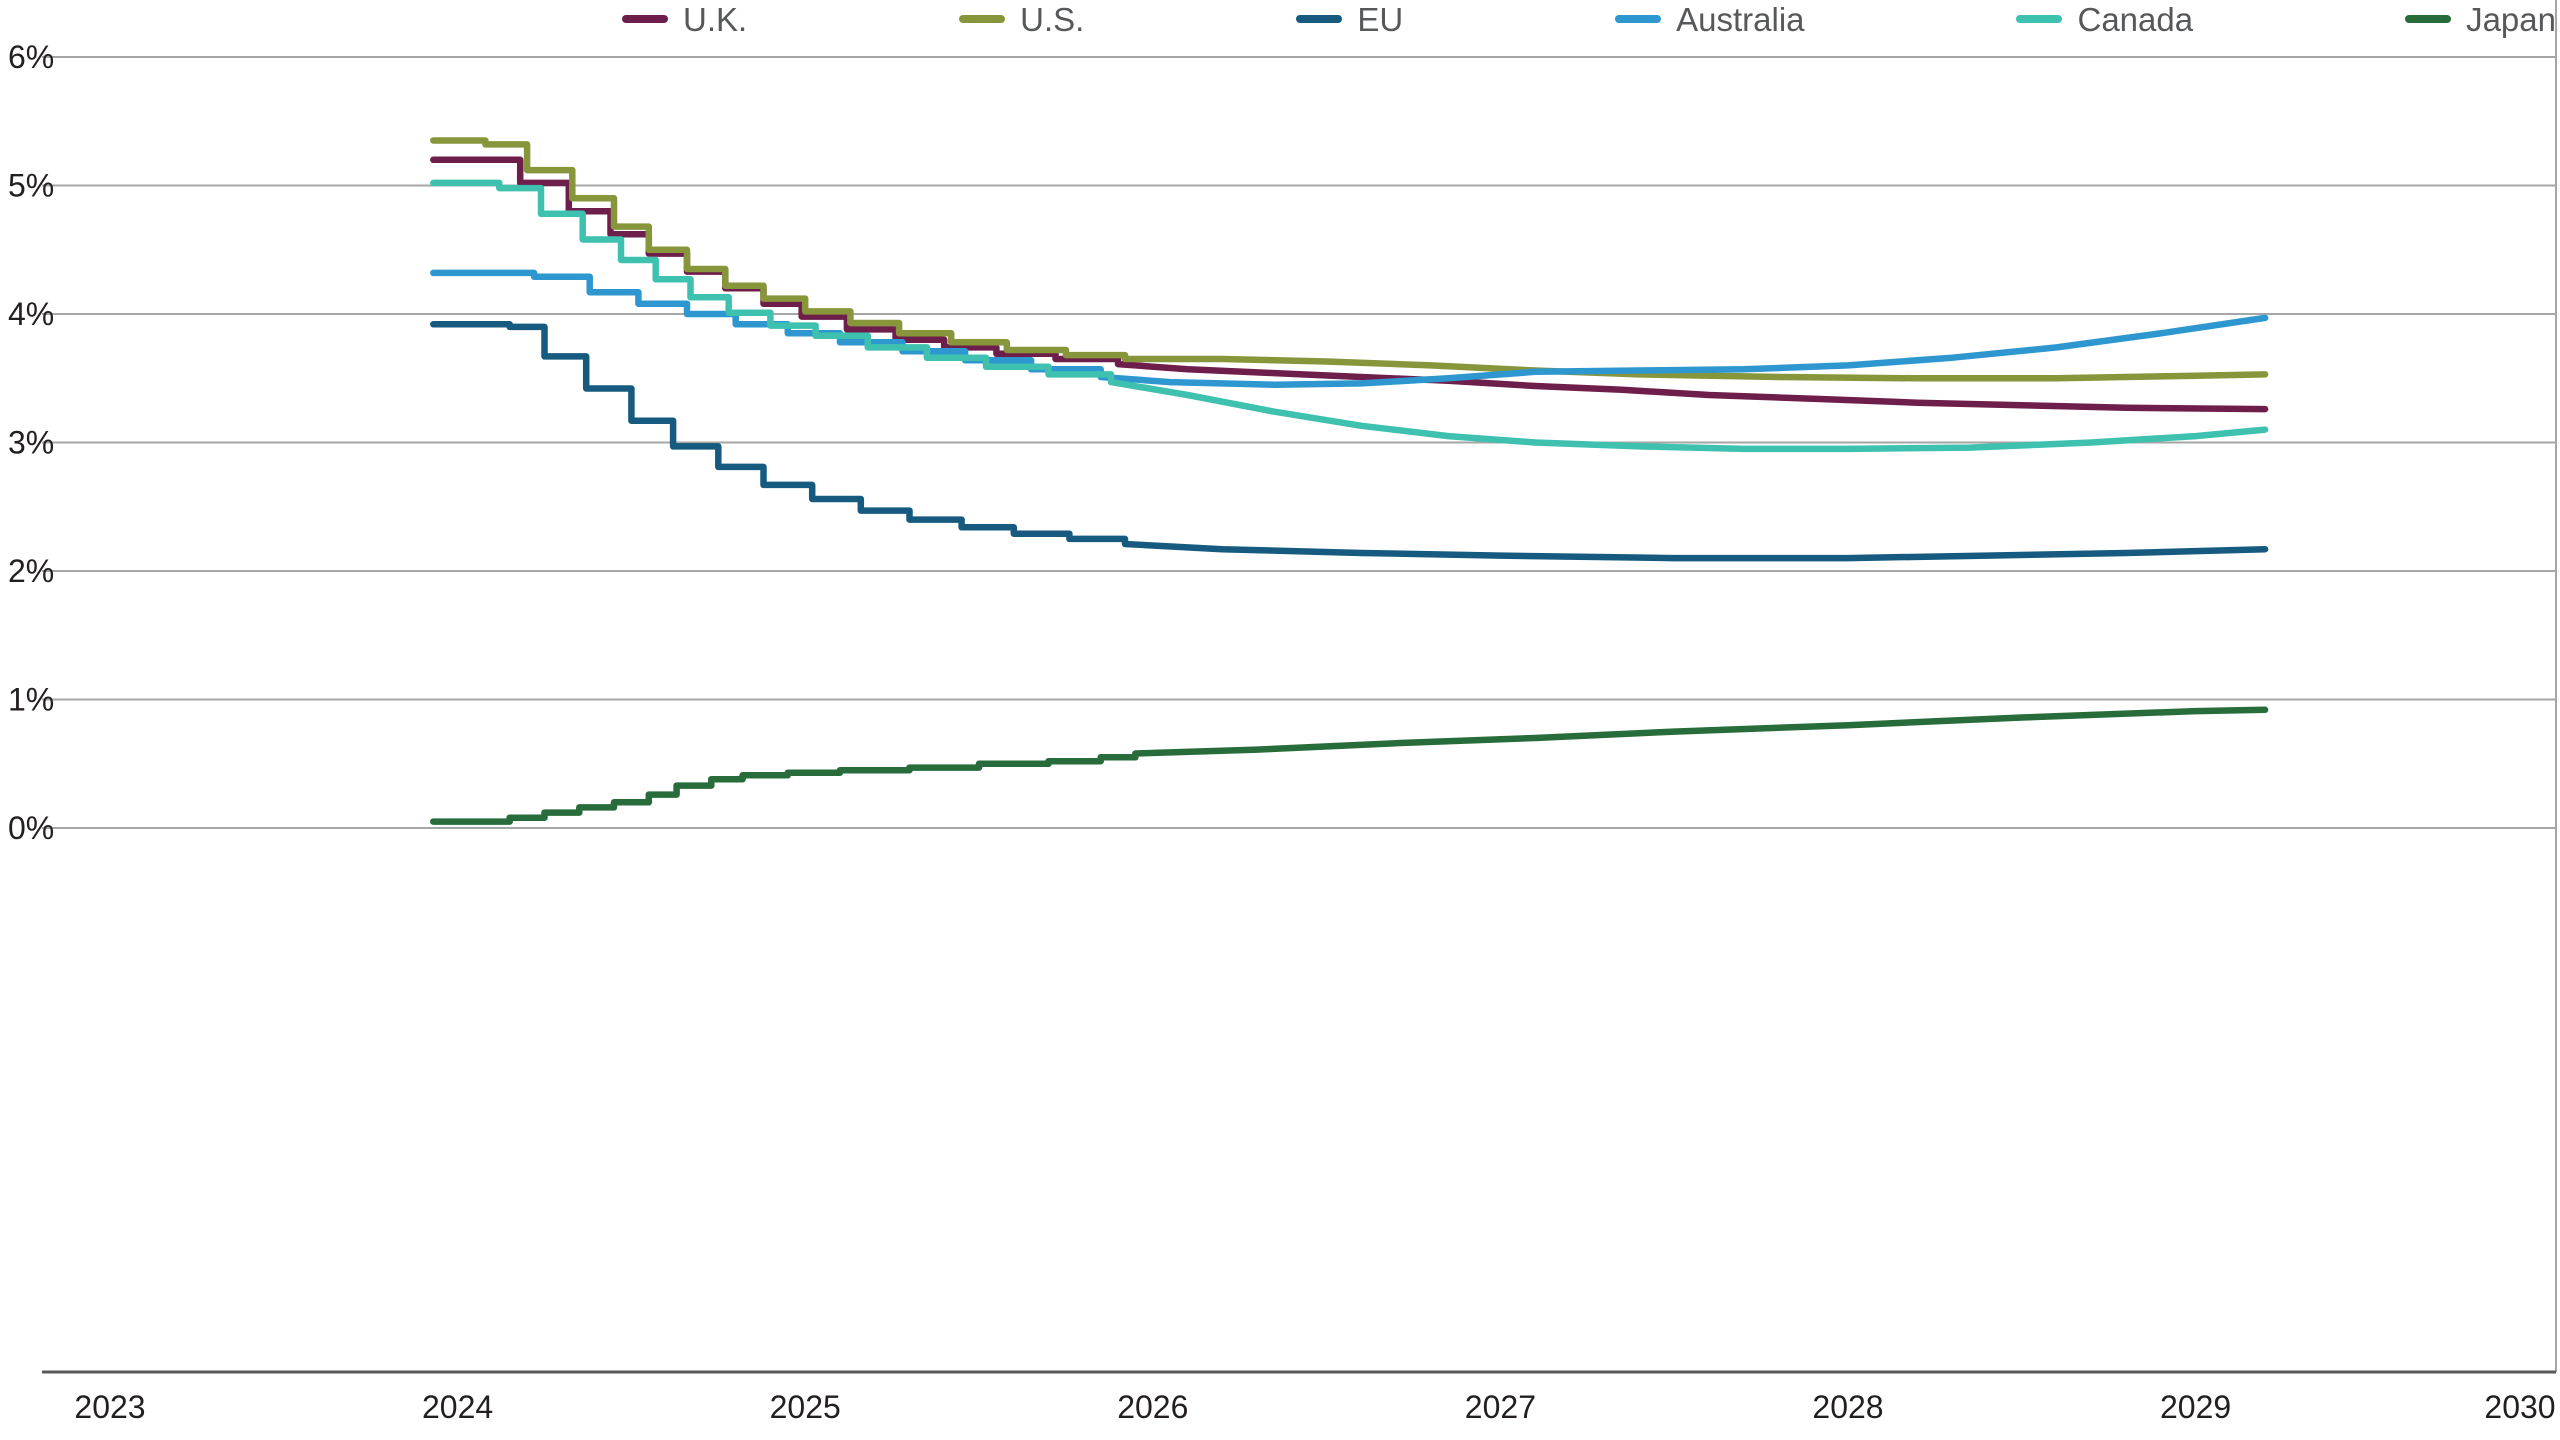 Image resolution: width=2560 pixels, height=1440 pixels. Describe the element at coordinates (2039, 19) in the screenshot. I see `legend-swatch-canada` at that location.